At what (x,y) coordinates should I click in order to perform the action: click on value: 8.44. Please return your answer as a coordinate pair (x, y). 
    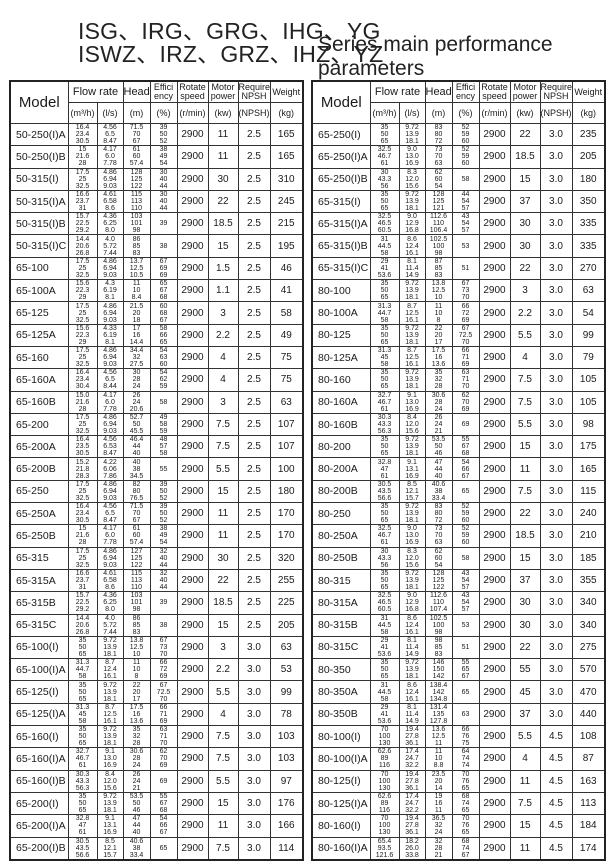
    Looking at the image, I should click on (110, 387).